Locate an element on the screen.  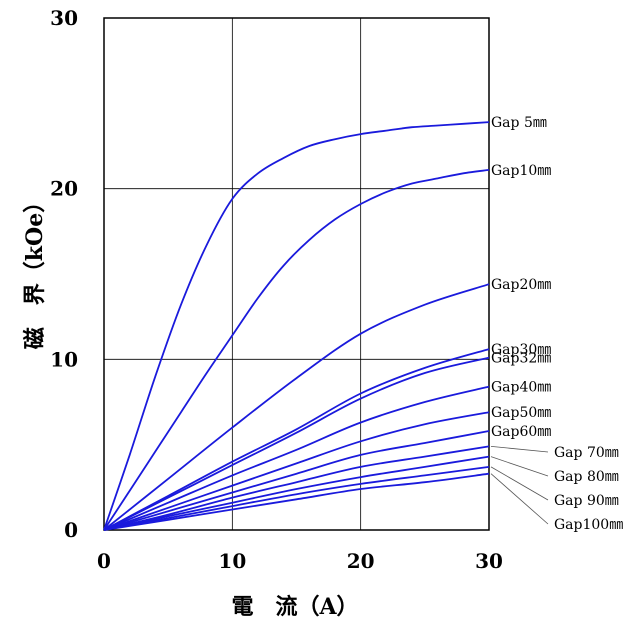
y-tick-label: 0 is located at coordinates (71, 530).